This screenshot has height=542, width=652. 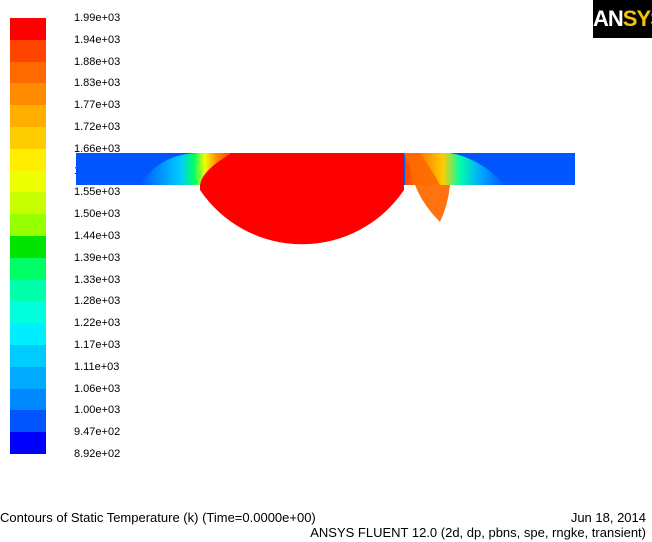 I want to click on legend-tick-label: 1.99e+03, so click(x=97, y=18).